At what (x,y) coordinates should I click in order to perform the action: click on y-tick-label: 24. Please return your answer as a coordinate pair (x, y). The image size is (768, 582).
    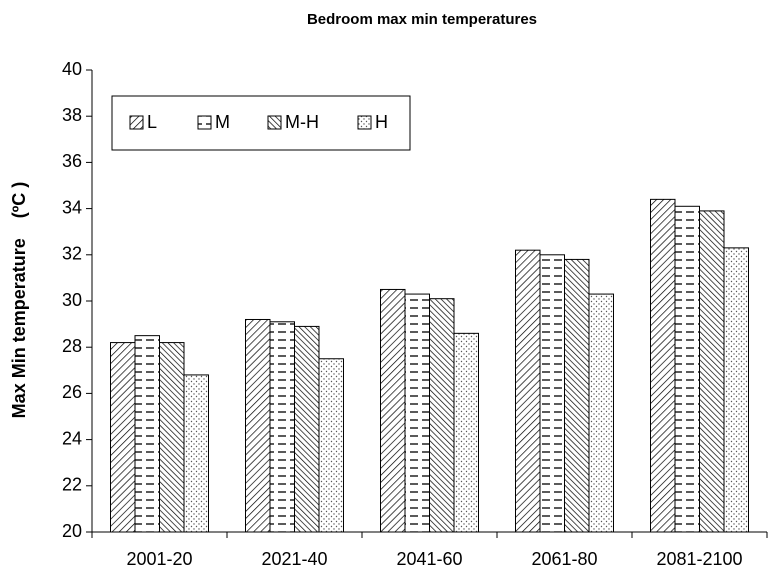
    Looking at the image, I should click on (72, 438).